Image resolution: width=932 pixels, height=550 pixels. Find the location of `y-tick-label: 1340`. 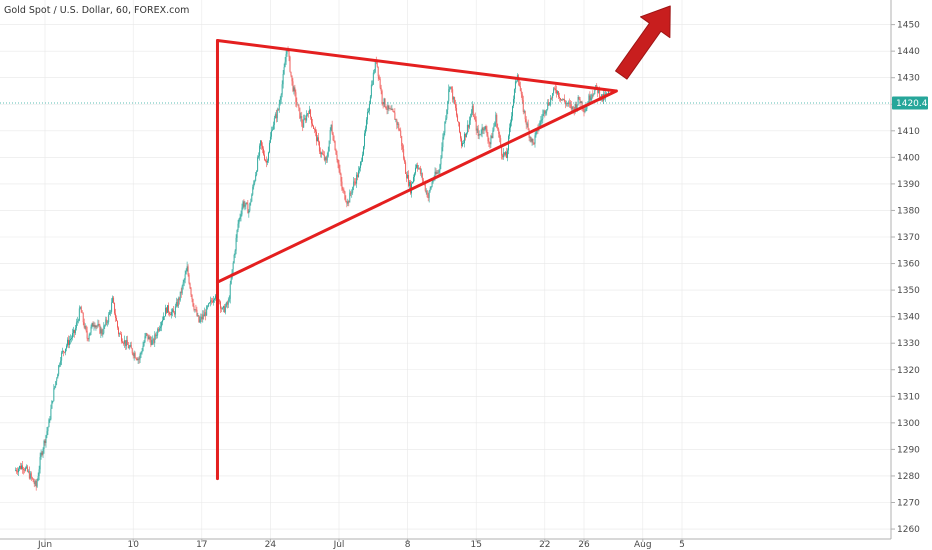

y-tick-label: 1340 is located at coordinates (908, 318).